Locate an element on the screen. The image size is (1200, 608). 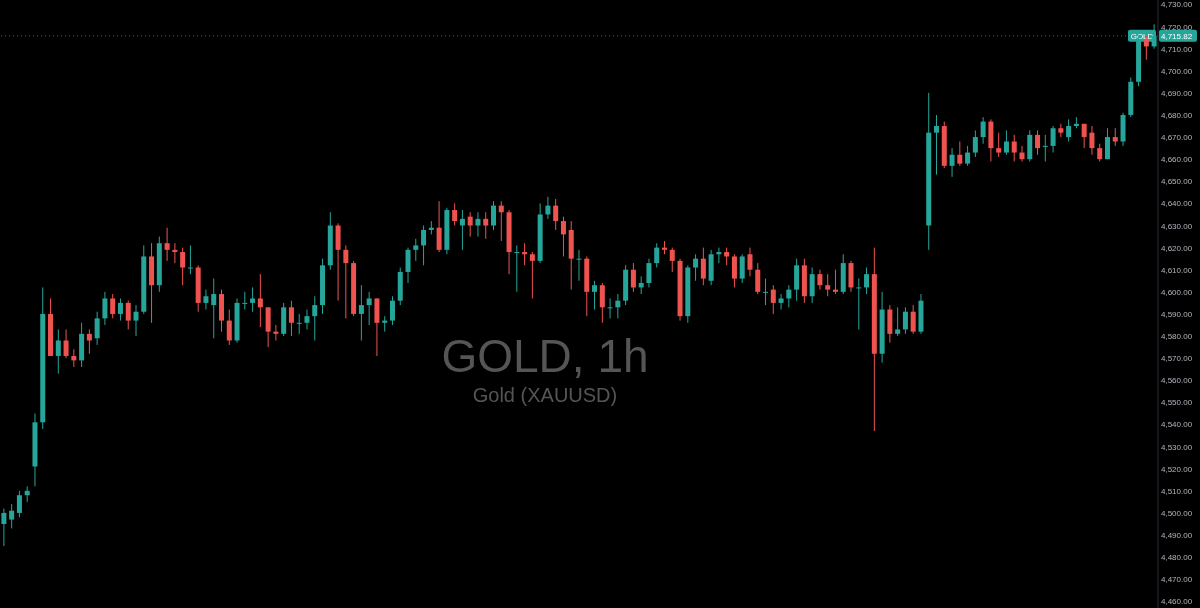
y-tick-label: 4,520.00 is located at coordinates (1177, 469).